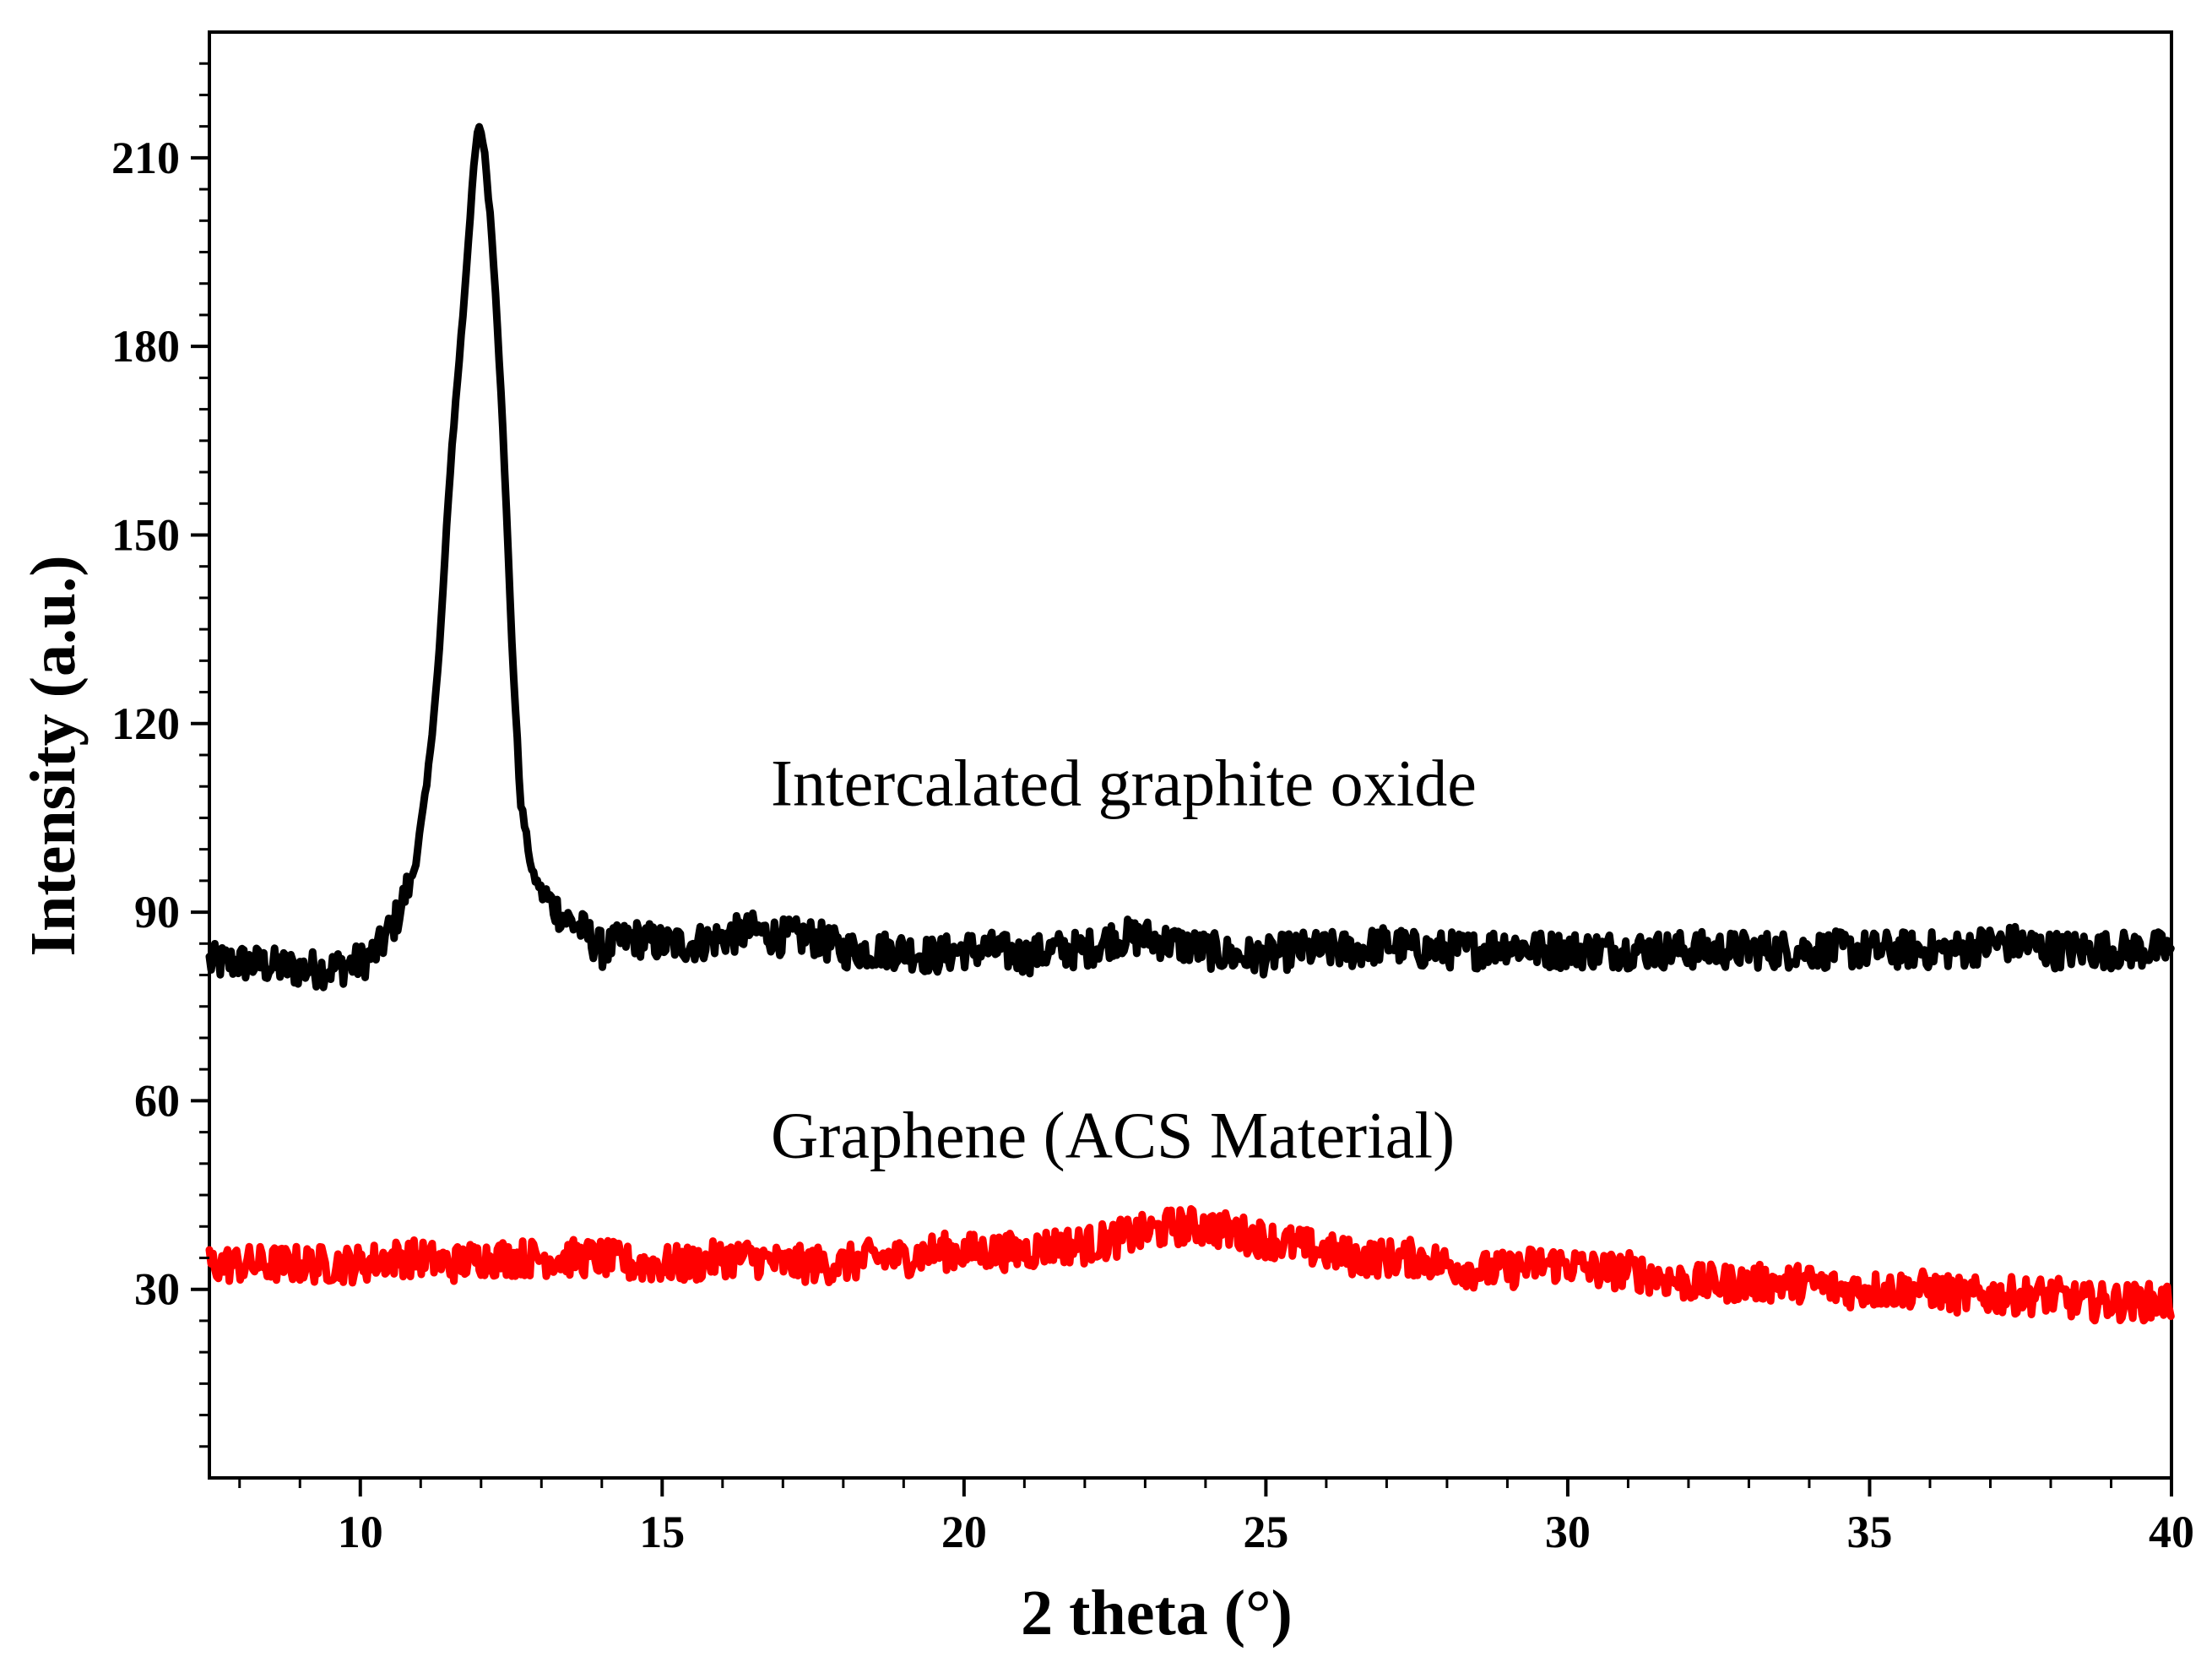  What do you see at coordinates (53, 755) in the screenshot?
I see `y-axis-title: Intensity (a.u.)` at bounding box center [53, 755].